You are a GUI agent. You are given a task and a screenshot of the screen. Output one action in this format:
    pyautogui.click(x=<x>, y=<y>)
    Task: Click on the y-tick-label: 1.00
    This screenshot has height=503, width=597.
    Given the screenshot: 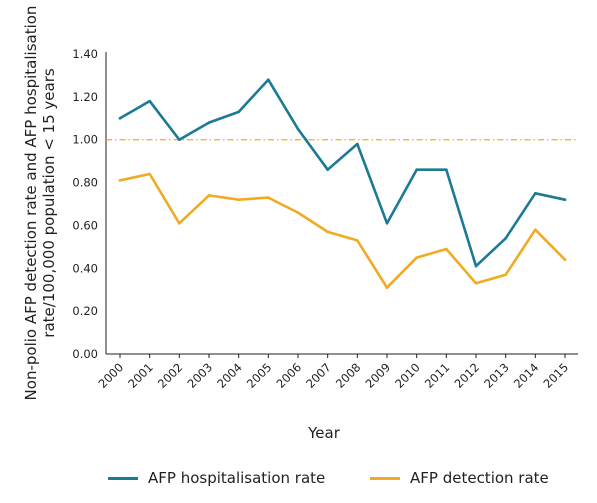 What is the action you would take?
    pyautogui.click(x=85, y=140)
    